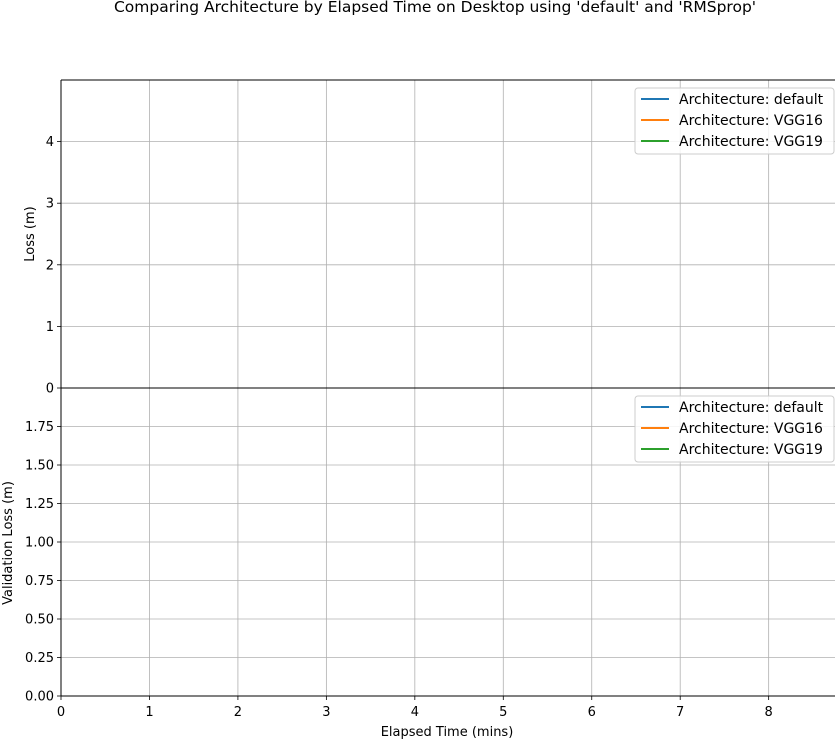 This screenshot has height=739, width=835. I want to click on y-tick-label: 2, so click(50, 265).